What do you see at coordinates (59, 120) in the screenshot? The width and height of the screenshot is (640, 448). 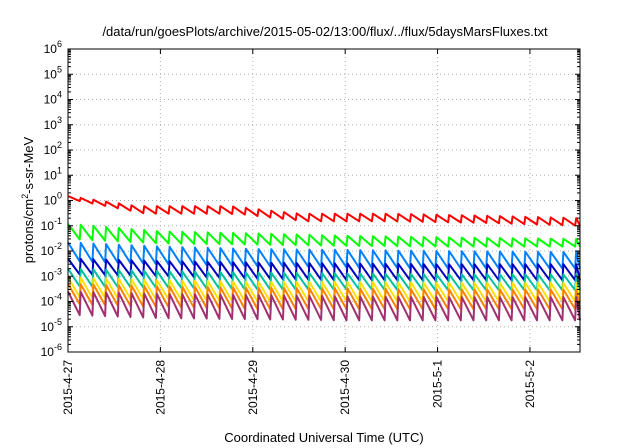 I see `y-tick-label-exp: 3` at bounding box center [59, 120].